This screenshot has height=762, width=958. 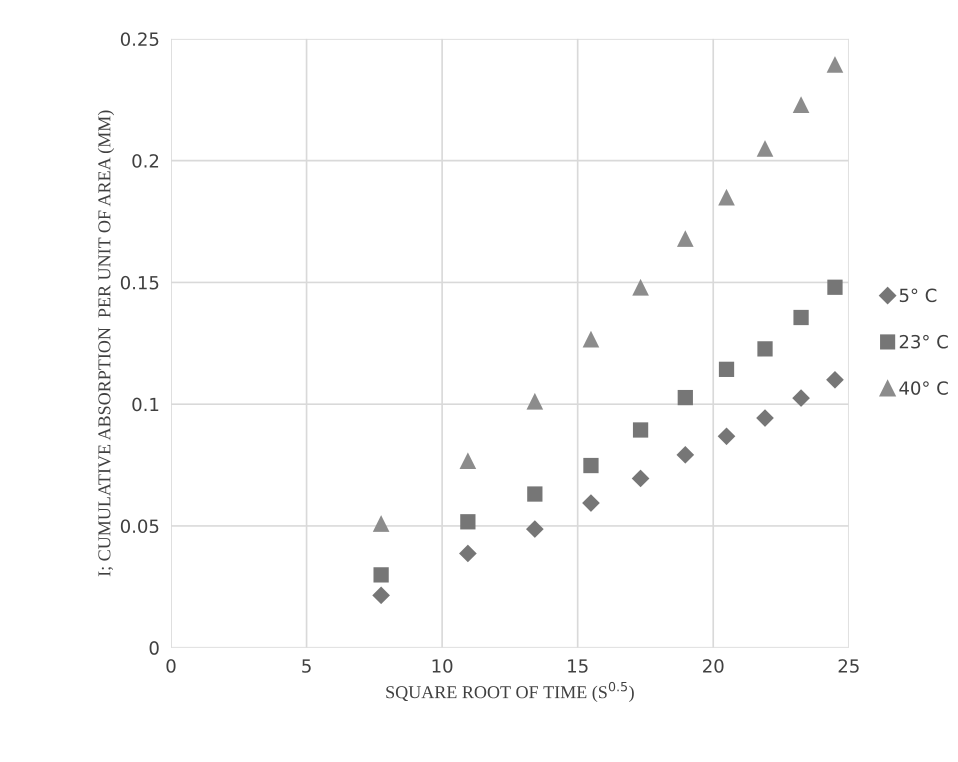 I want to click on legend-label: 5° C, so click(x=918, y=295).